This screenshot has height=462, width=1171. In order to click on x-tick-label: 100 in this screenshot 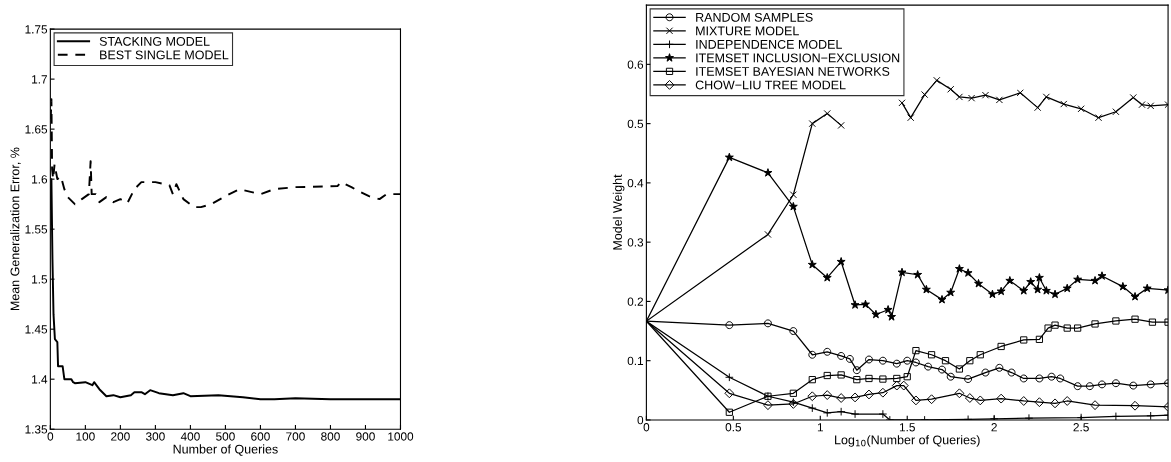, I will do `click(85, 436)`.